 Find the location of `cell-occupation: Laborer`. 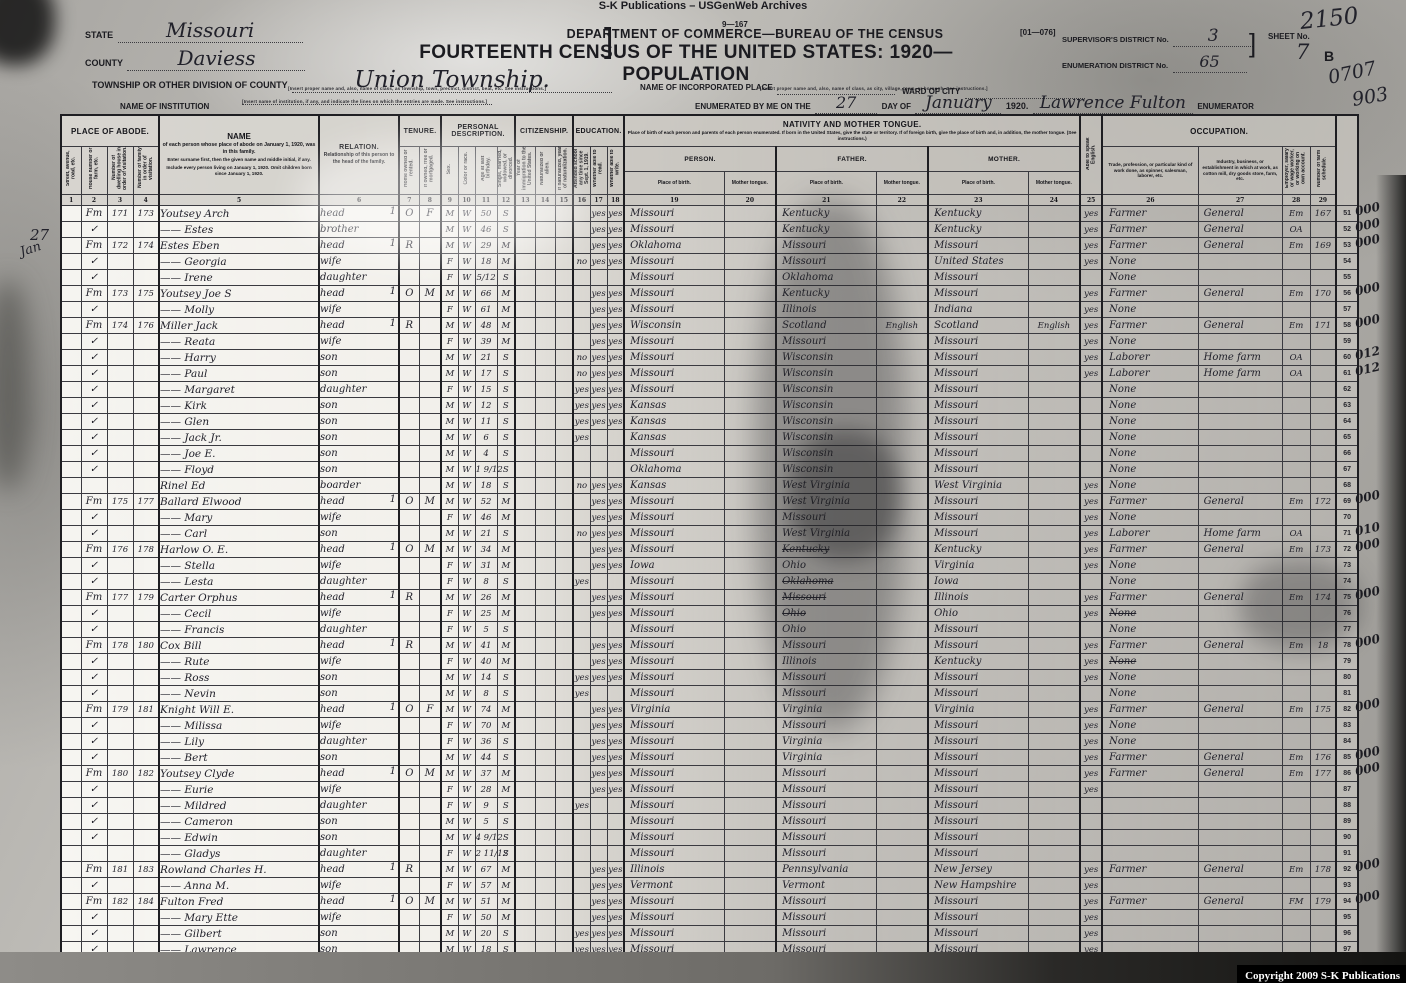

cell-occupation: Laborer is located at coordinates (1150, 533).